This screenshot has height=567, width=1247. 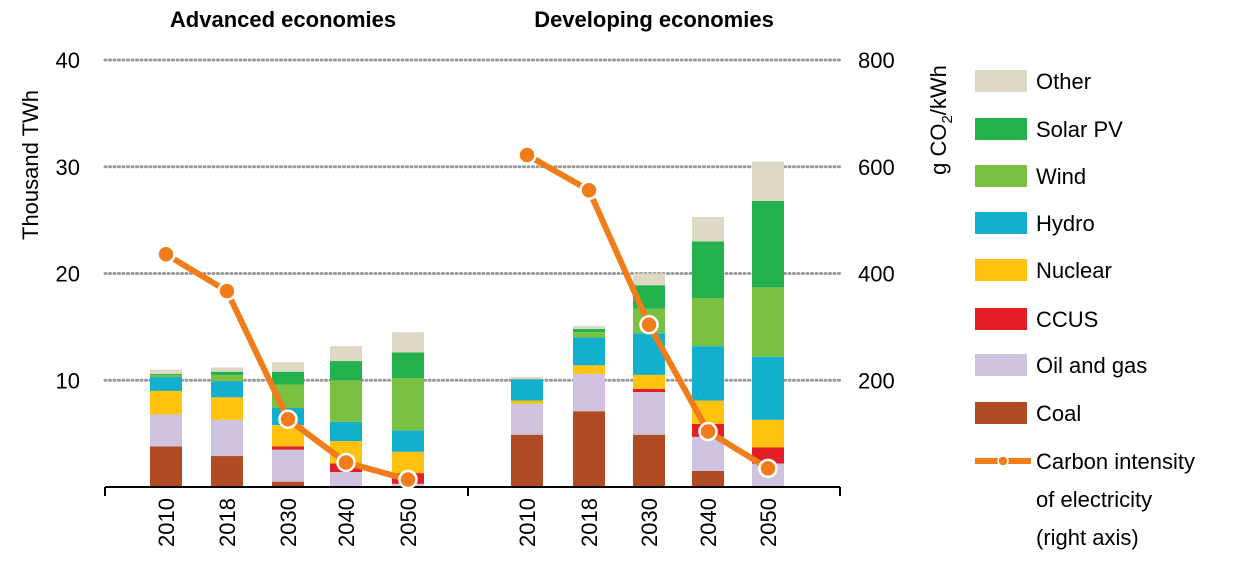 What do you see at coordinates (649, 324) in the screenshot?
I see `developing-economies-carbon-point-2030` at bounding box center [649, 324].